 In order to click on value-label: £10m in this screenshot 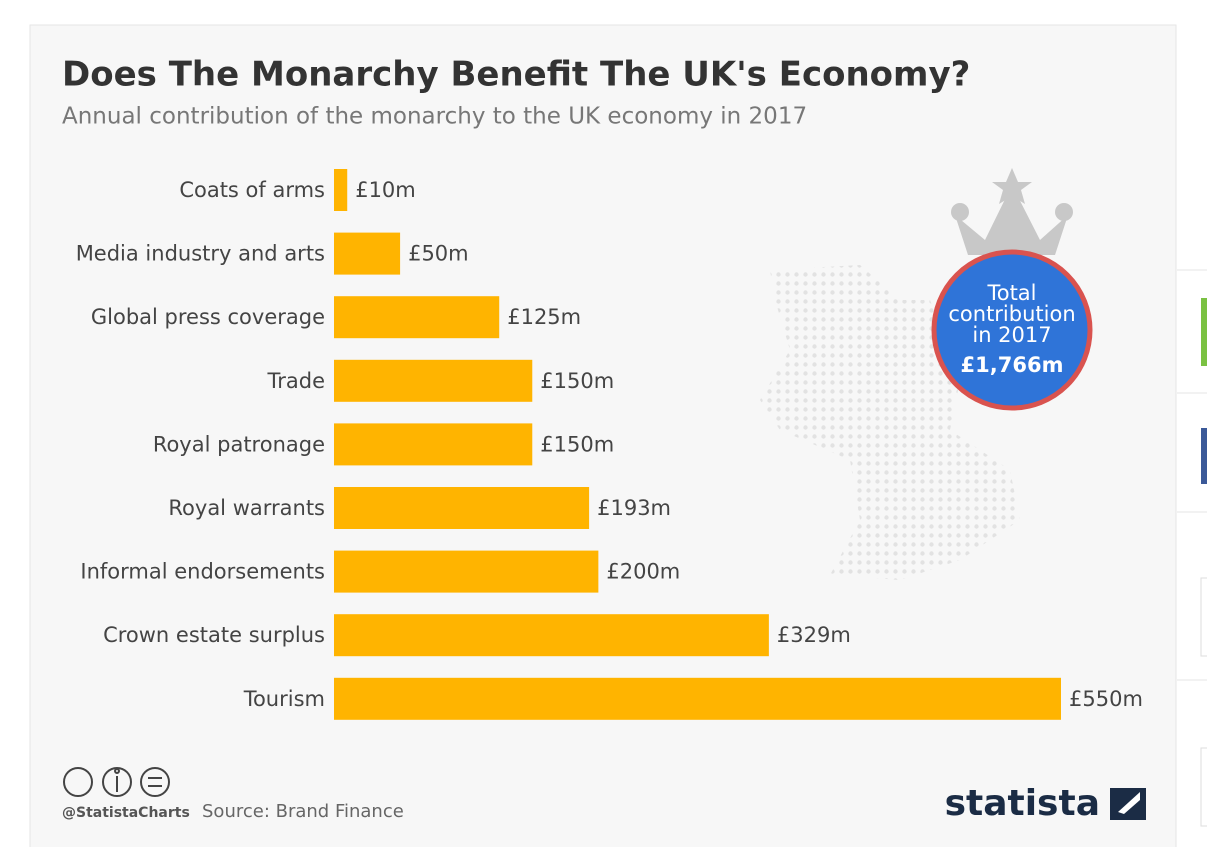, I will do `click(385, 190)`.